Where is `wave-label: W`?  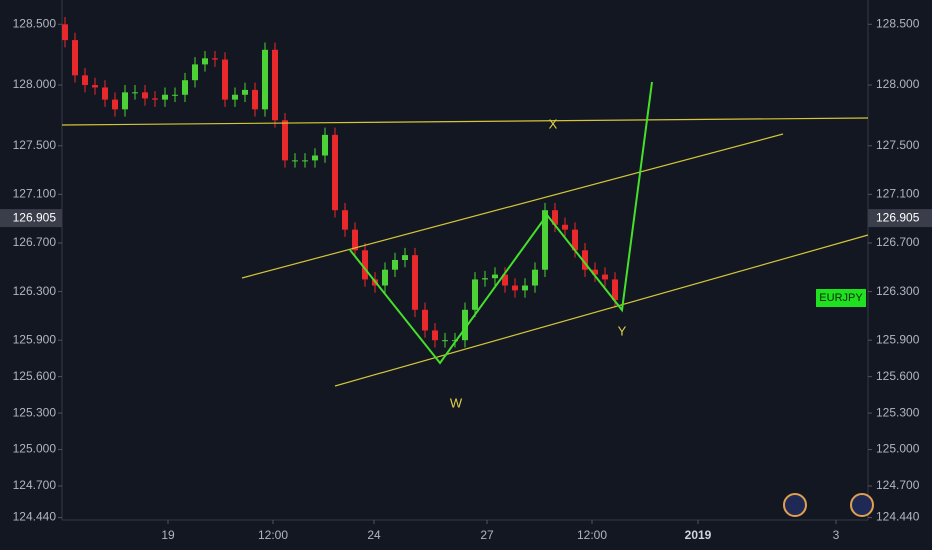 wave-label: W is located at coordinates (456, 402).